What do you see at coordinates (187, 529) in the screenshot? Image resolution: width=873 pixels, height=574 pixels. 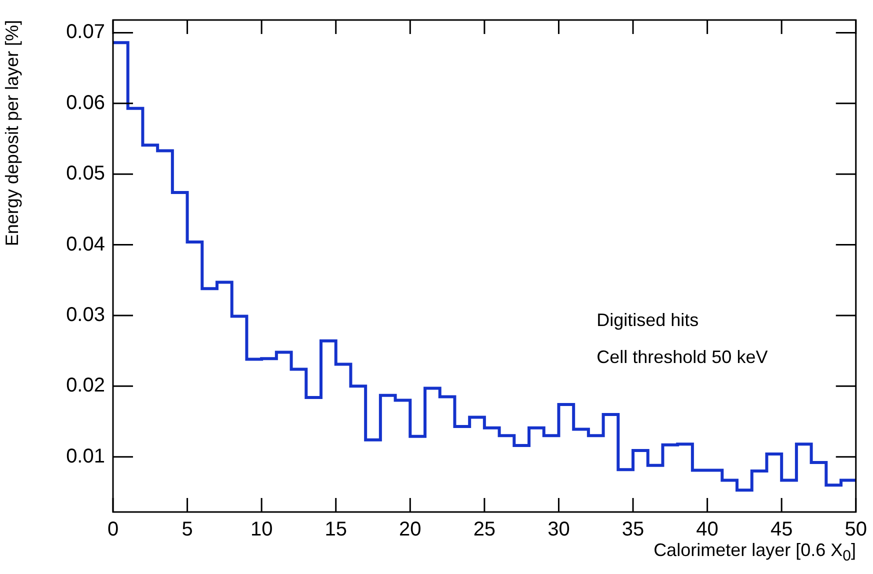 I see `x-tick-label: 5` at bounding box center [187, 529].